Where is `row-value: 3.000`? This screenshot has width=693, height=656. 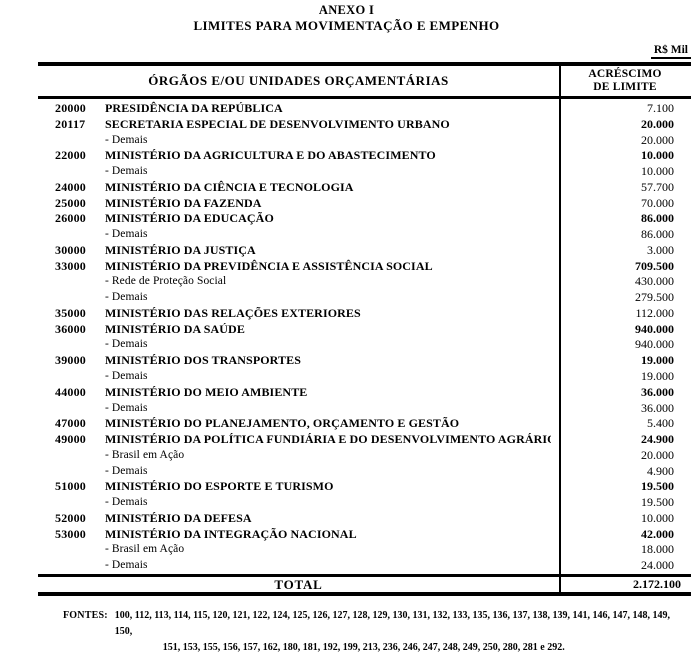 row-value: 3.000 is located at coordinates (660, 249).